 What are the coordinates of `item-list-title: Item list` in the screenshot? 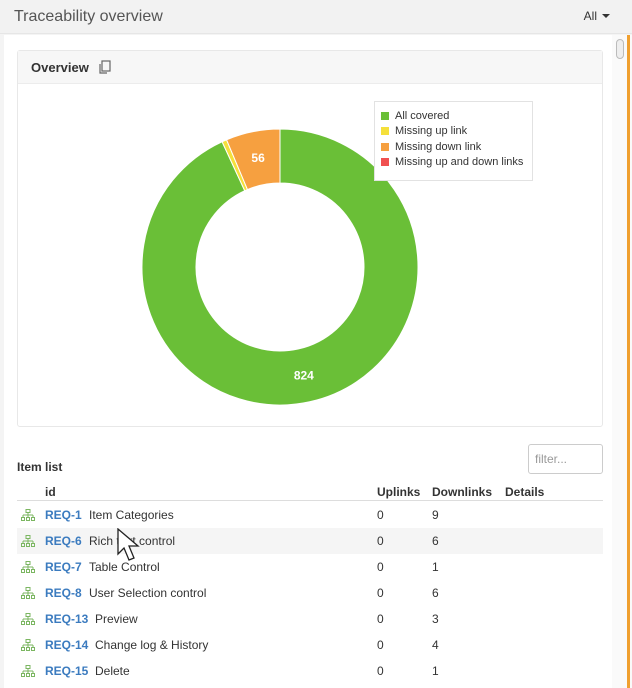 It's located at (40, 467).